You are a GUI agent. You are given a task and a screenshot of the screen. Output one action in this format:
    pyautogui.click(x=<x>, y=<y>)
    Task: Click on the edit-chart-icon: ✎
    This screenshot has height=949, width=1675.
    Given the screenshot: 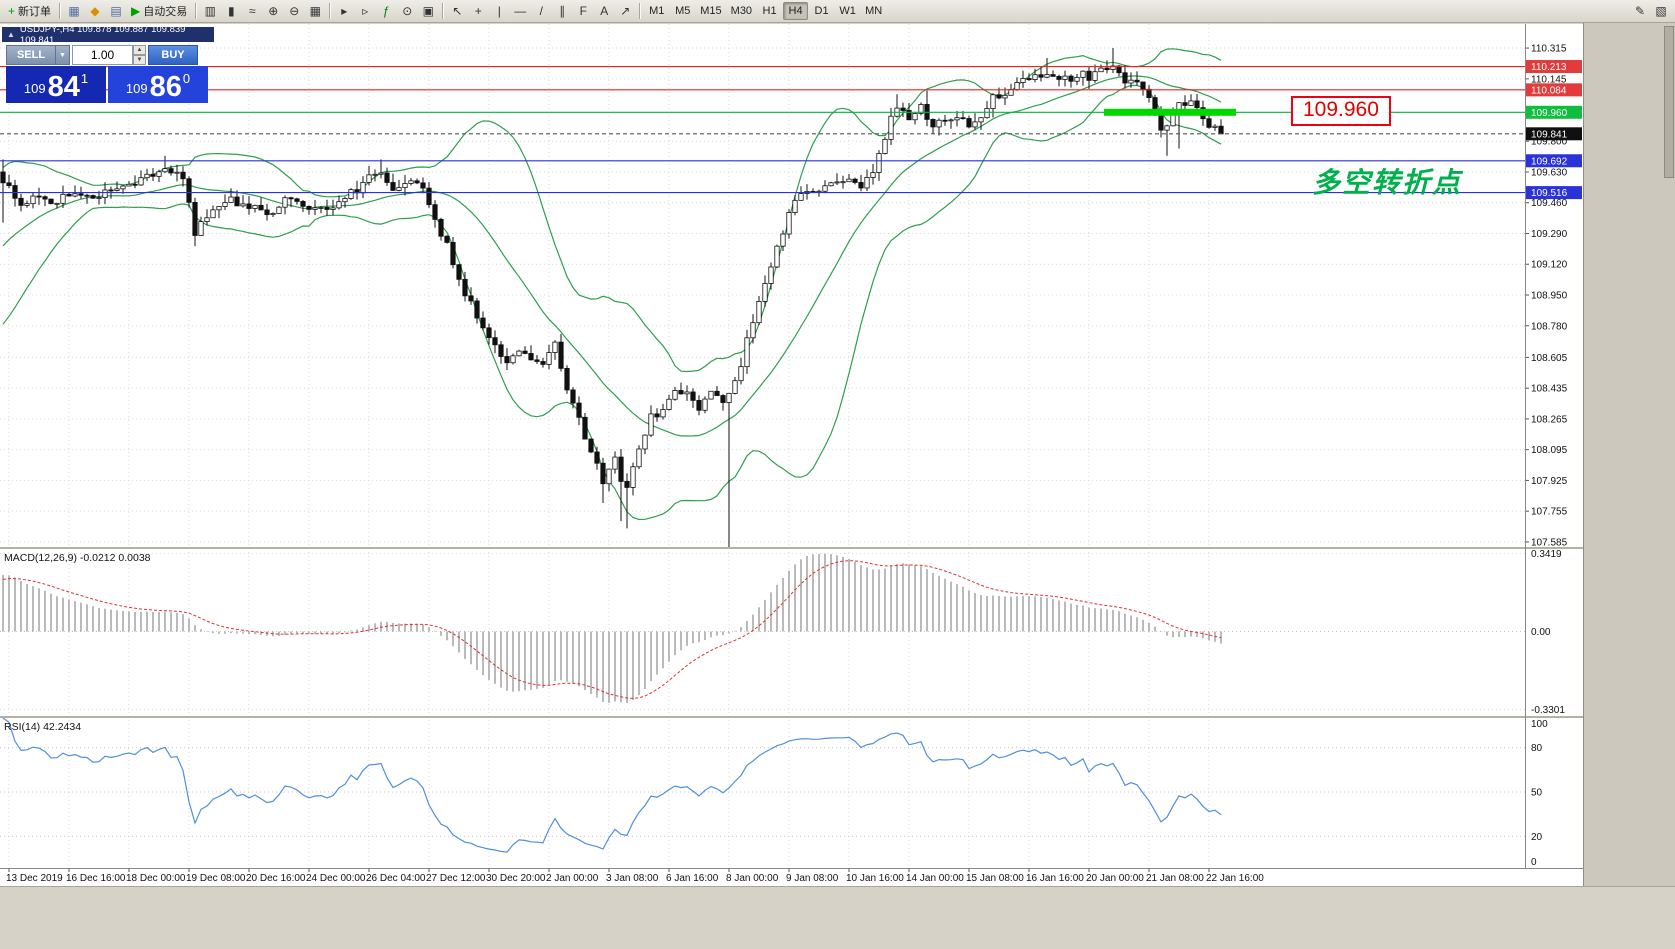 What is the action you would take?
    pyautogui.click(x=1640, y=11)
    